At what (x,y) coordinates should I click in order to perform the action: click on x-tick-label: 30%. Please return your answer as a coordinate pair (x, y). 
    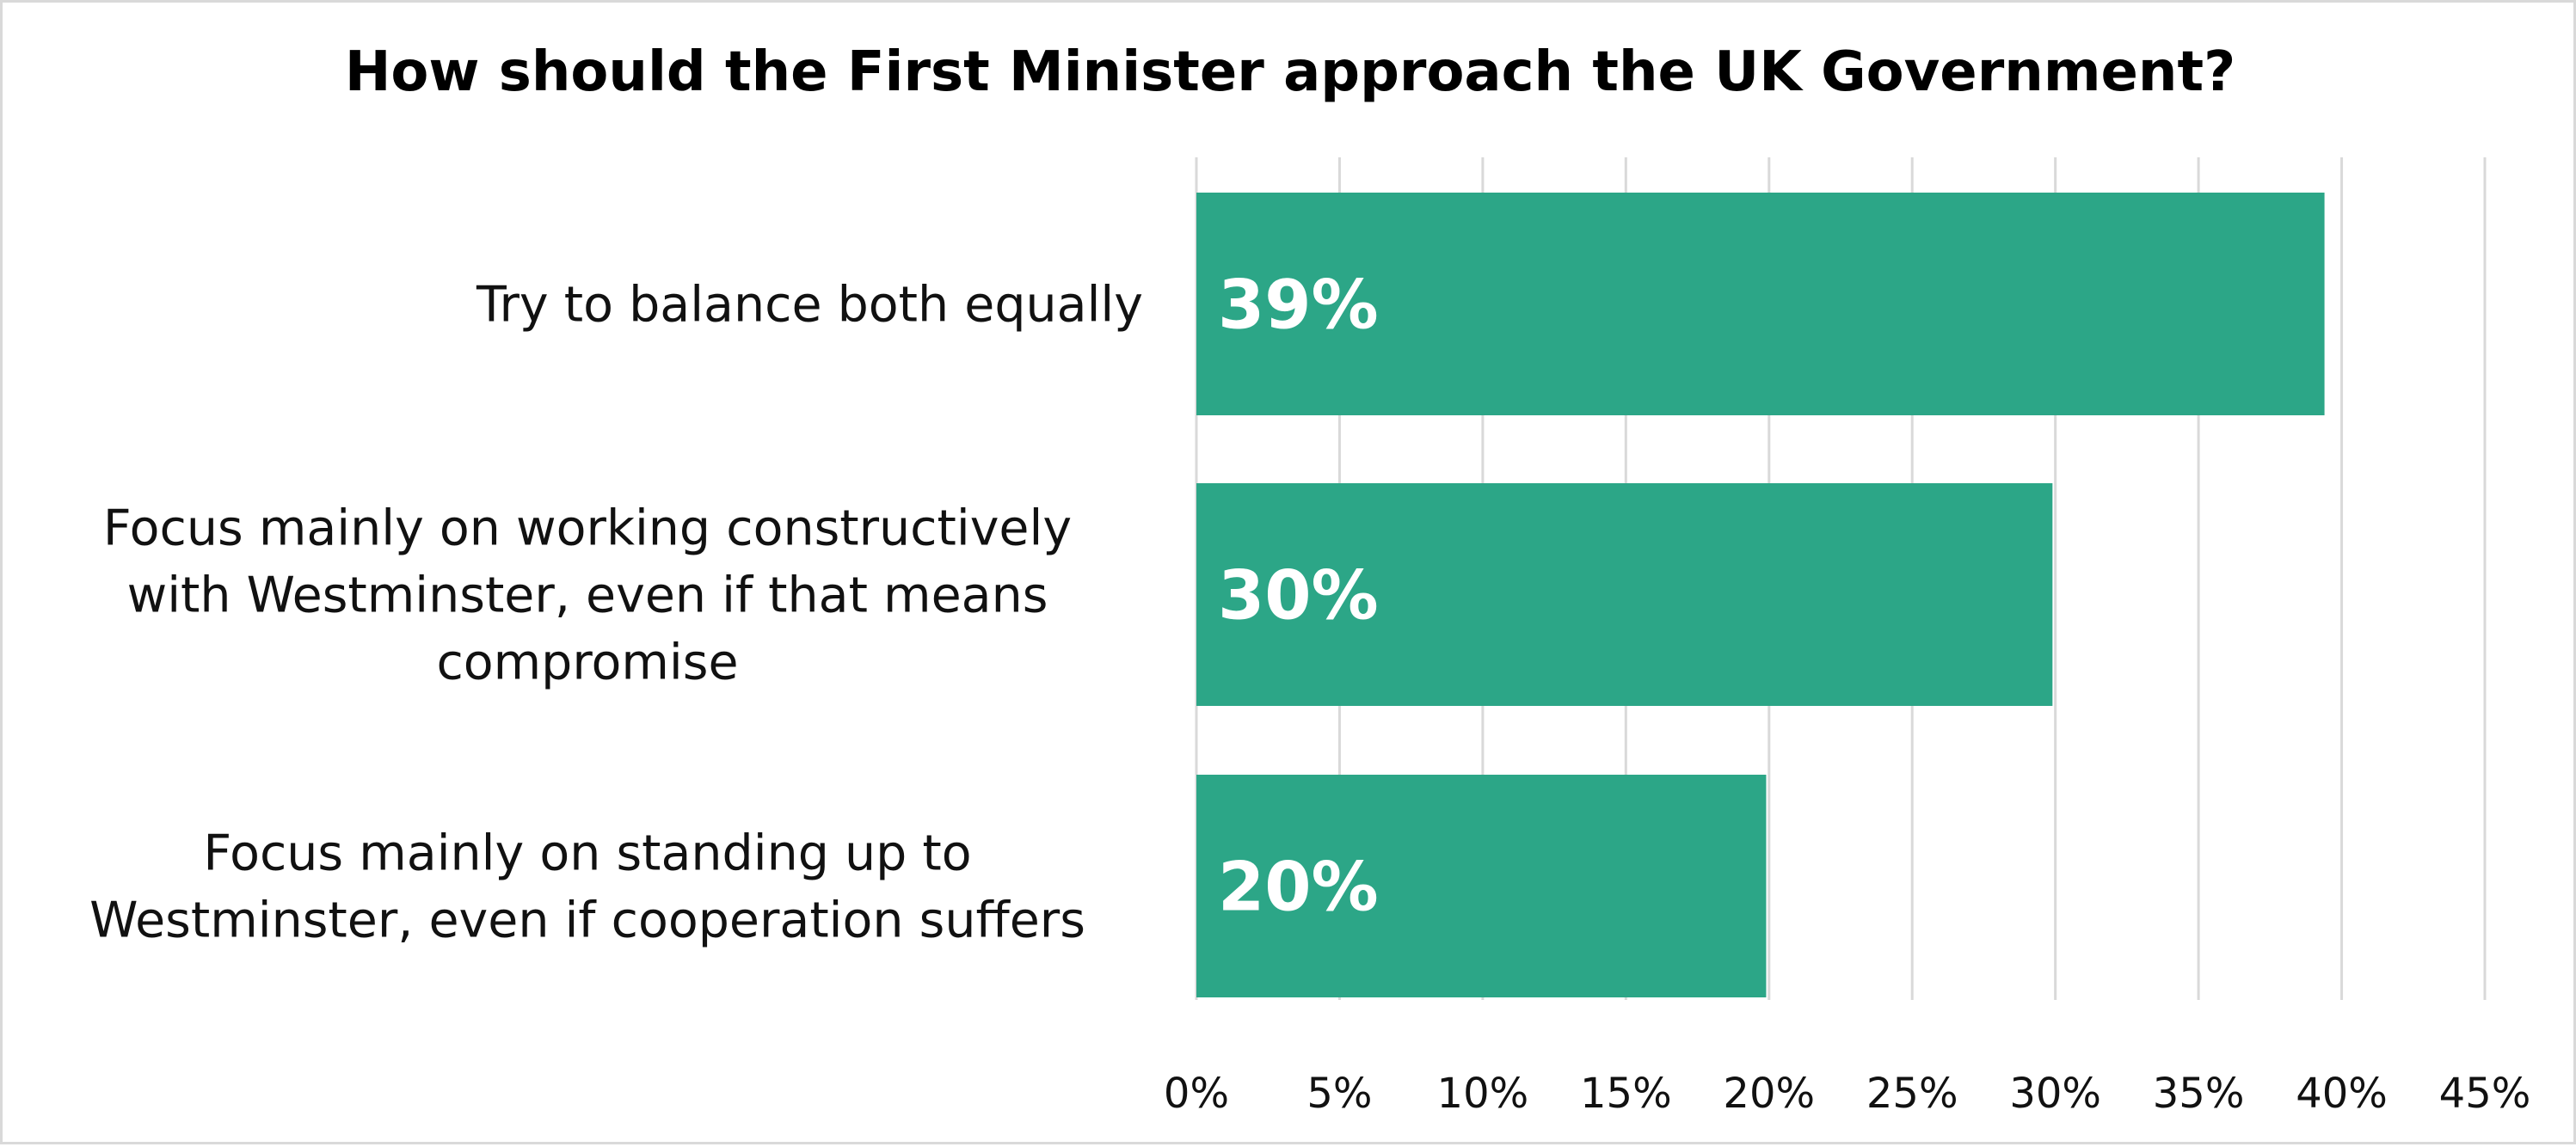
    Looking at the image, I should click on (2055, 1094).